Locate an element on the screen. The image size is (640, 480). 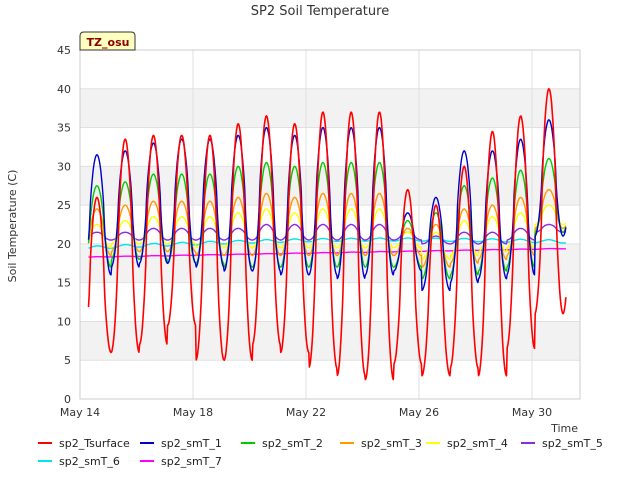
legend-item-sp2_smT_6: sp2_smT_6 is located at coordinates (79, 461).